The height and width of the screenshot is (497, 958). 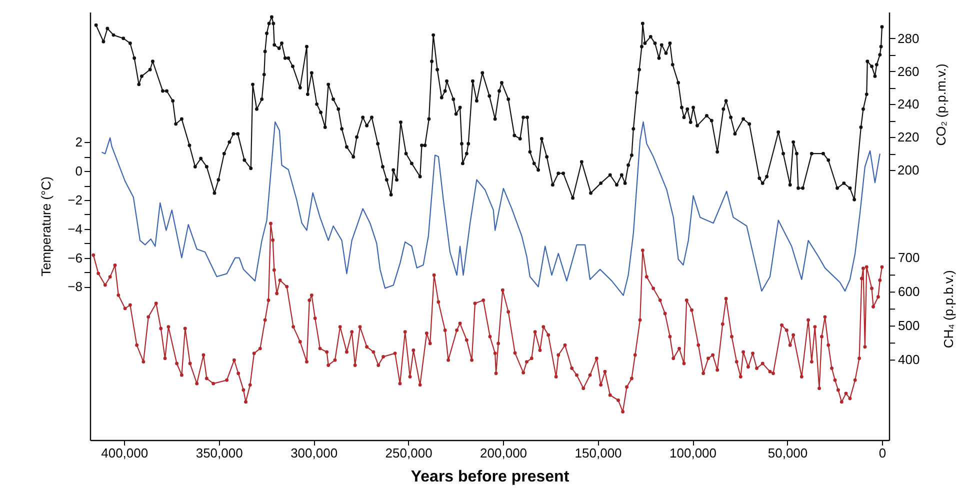 What do you see at coordinates (909, 137) in the screenshot?
I see `y2-tick-label: 220` at bounding box center [909, 137].